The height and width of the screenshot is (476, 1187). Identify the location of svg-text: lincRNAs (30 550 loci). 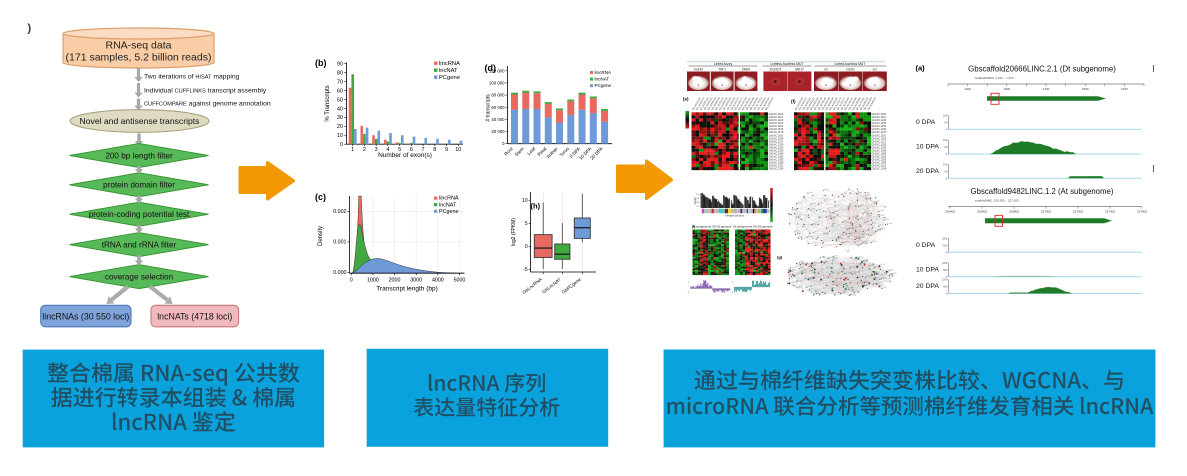
(85, 316).